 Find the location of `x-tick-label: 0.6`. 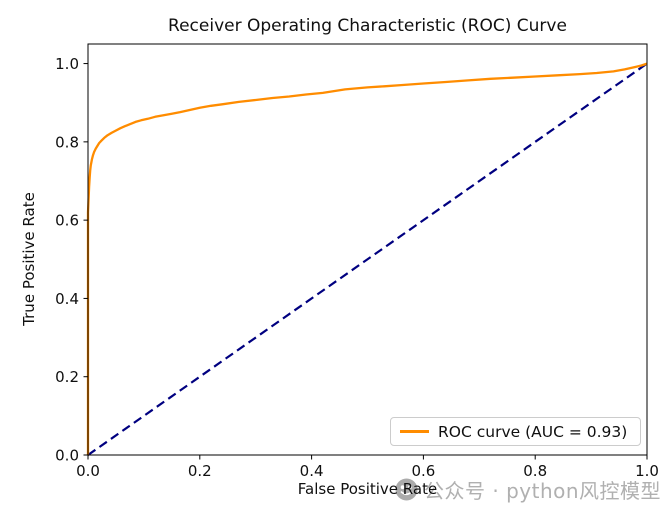

x-tick-label: 0.6 is located at coordinates (423, 471).